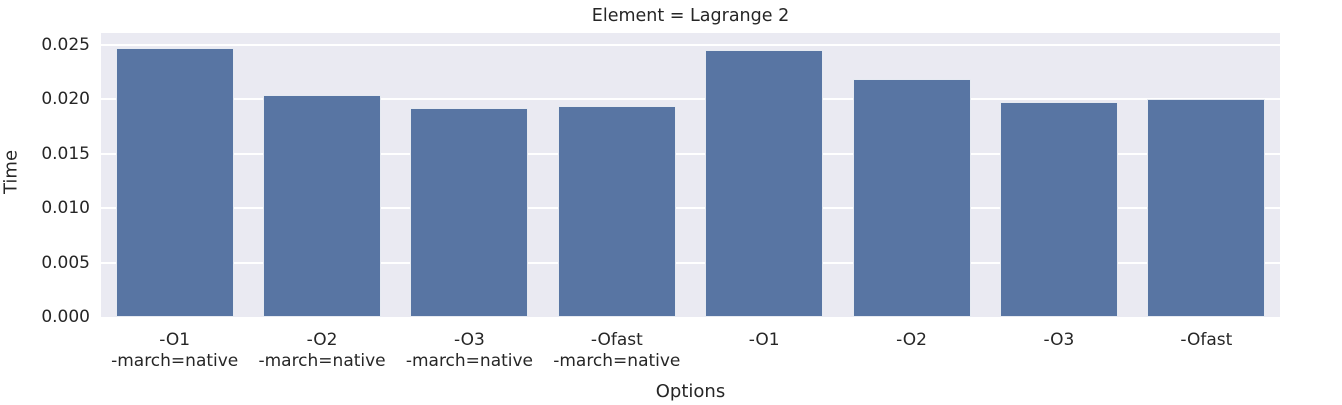  I want to click on x-tick-label: -O2 -march=native, so click(322, 350).